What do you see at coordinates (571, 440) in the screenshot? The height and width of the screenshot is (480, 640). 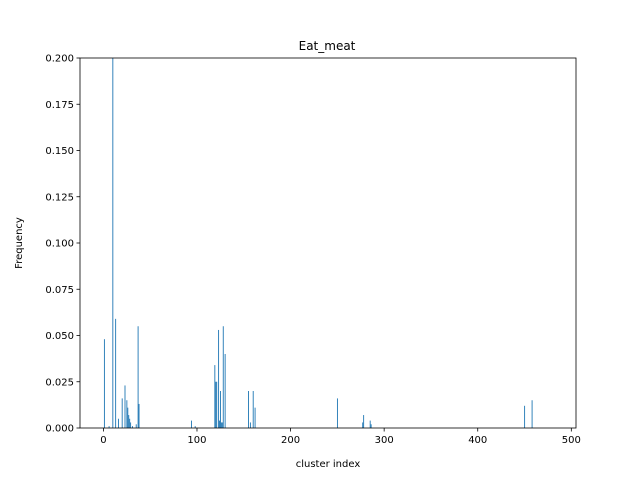 I see `x-tick-label: 500` at bounding box center [571, 440].